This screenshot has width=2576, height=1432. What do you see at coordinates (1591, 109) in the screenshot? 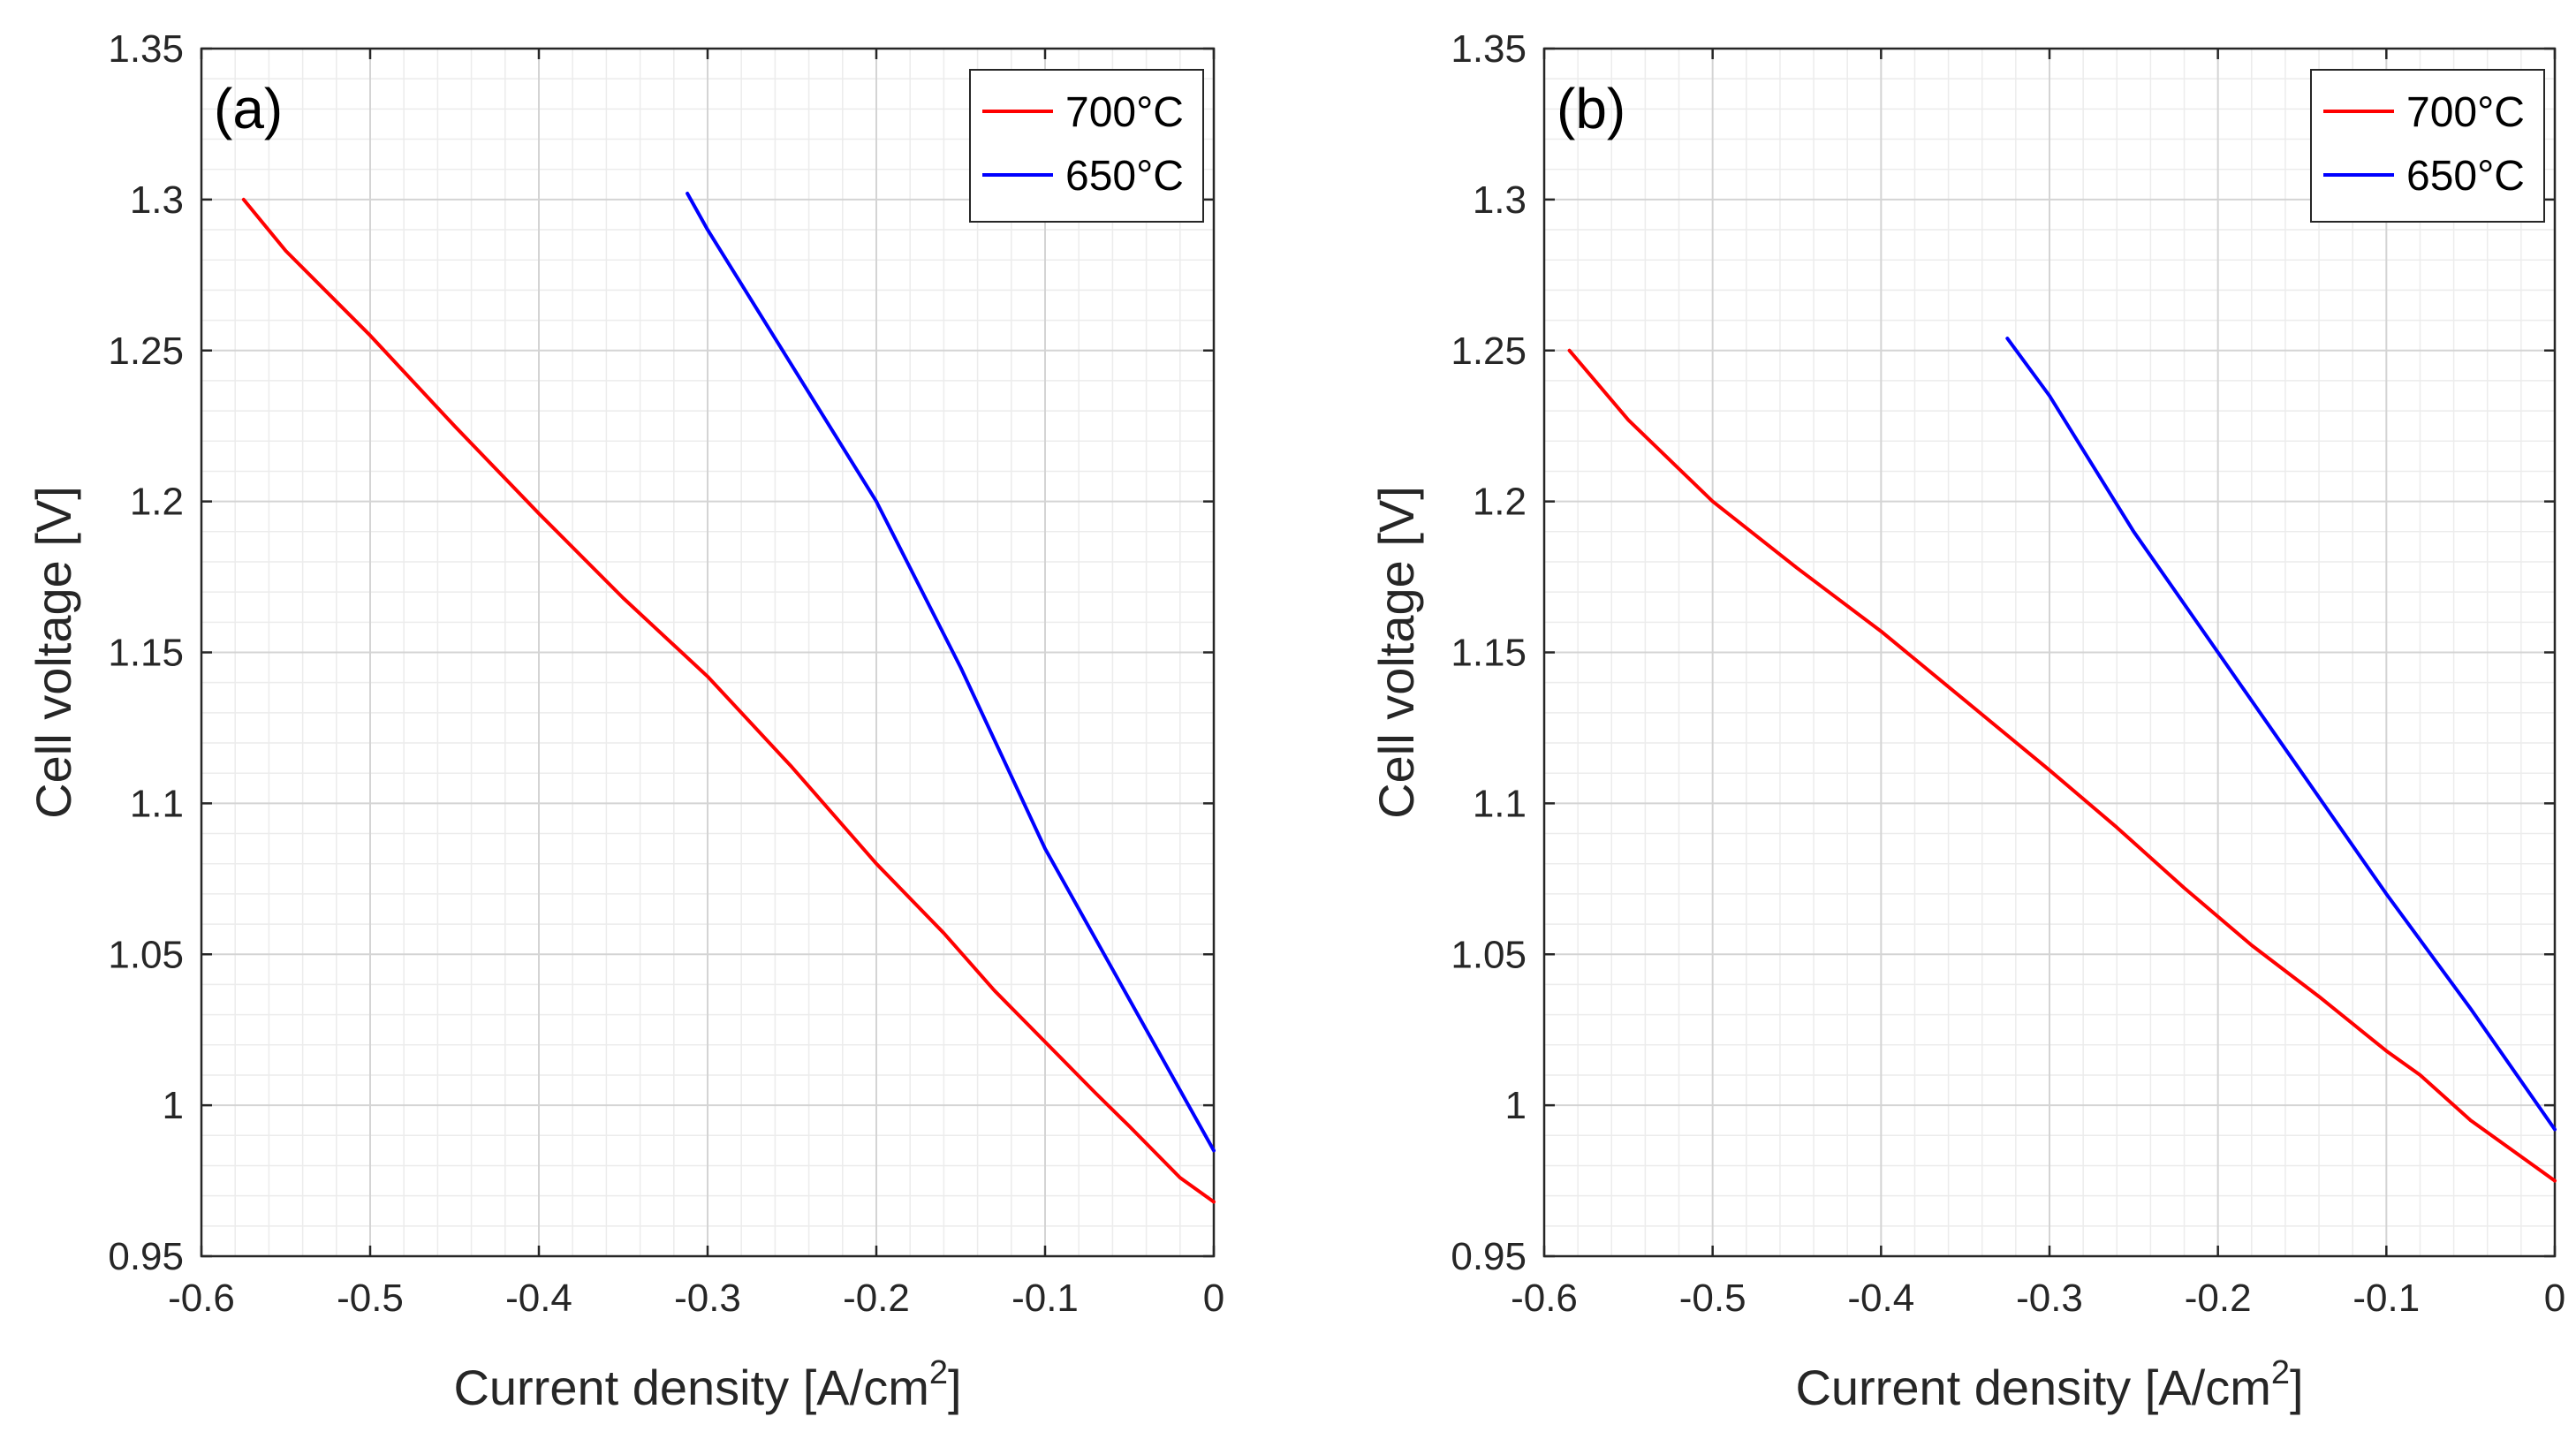
I see `panel-label: (b)` at bounding box center [1591, 109].